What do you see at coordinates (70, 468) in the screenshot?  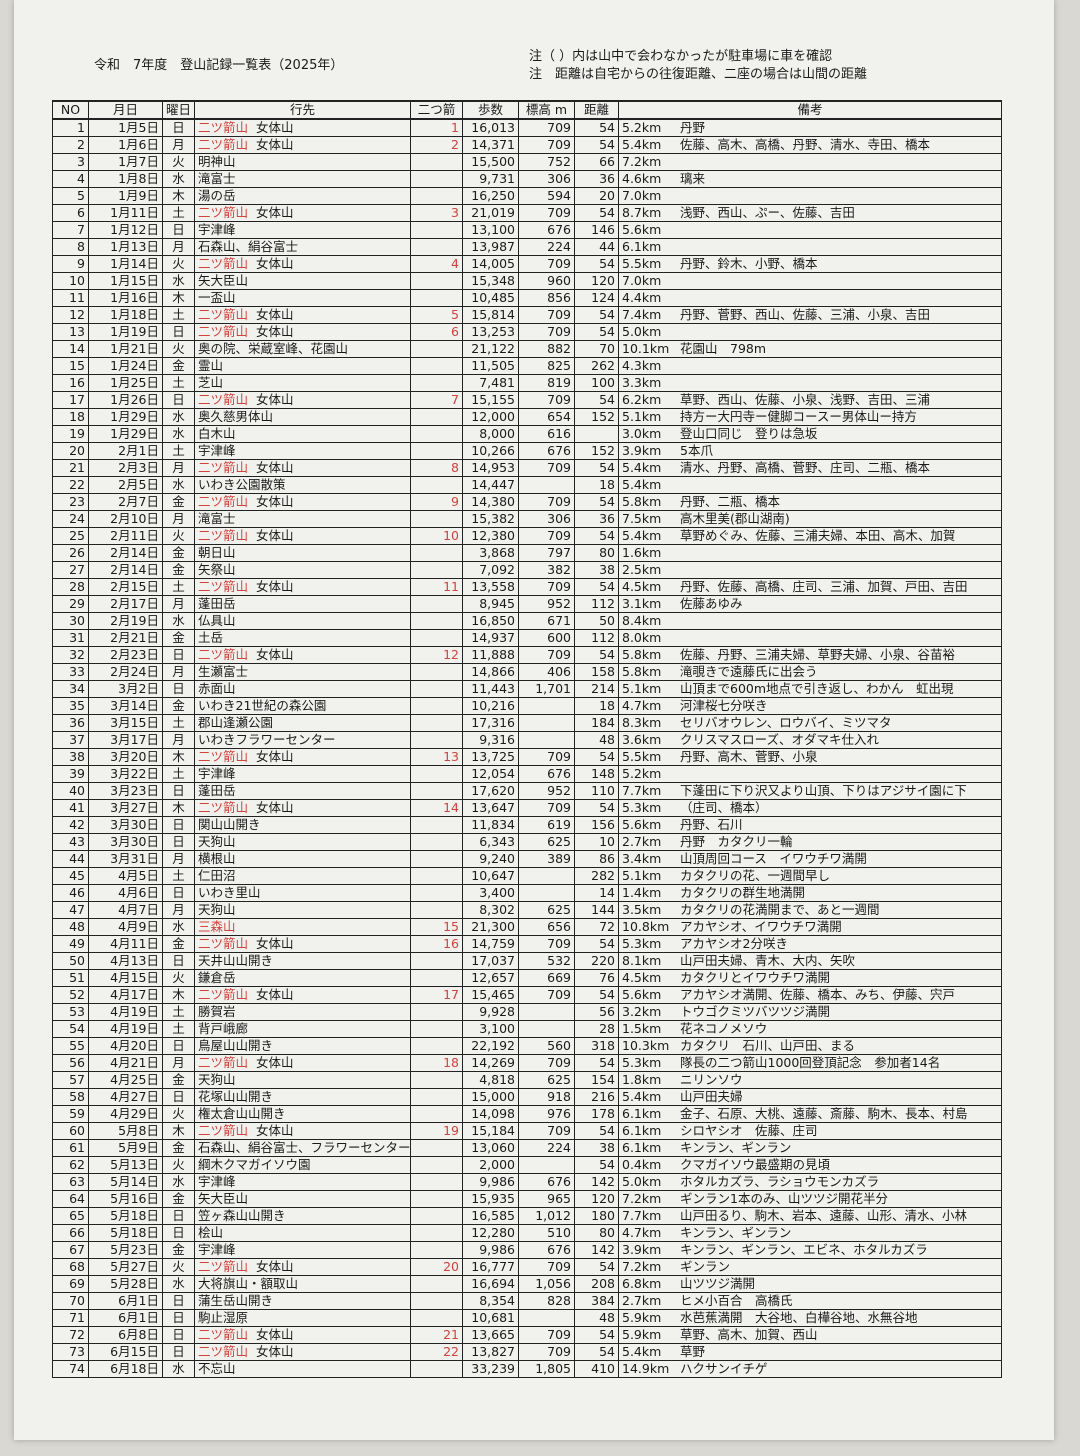 I see `row-no: 21` at bounding box center [70, 468].